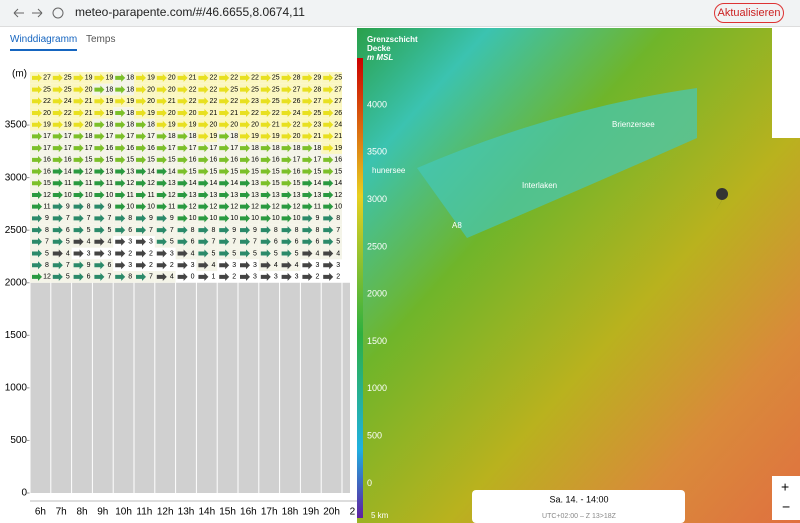 The width and height of the screenshot is (800, 523). Describe the element at coordinates (206, 512) in the screenshot. I see `hour-label: 14h` at that location.